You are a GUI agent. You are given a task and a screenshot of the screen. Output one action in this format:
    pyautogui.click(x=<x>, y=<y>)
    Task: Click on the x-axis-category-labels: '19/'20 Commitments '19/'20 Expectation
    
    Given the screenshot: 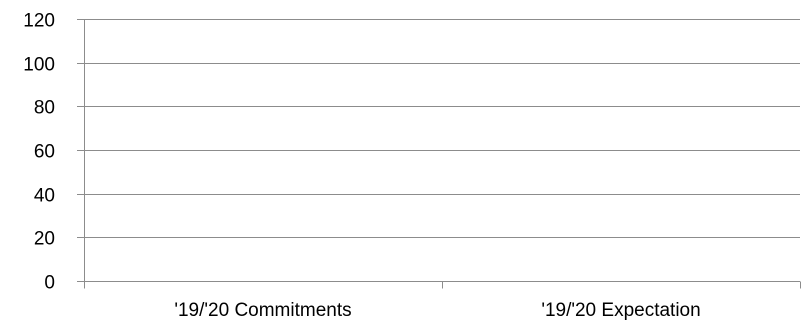 What is the action you would take?
    pyautogui.click(x=437, y=310)
    